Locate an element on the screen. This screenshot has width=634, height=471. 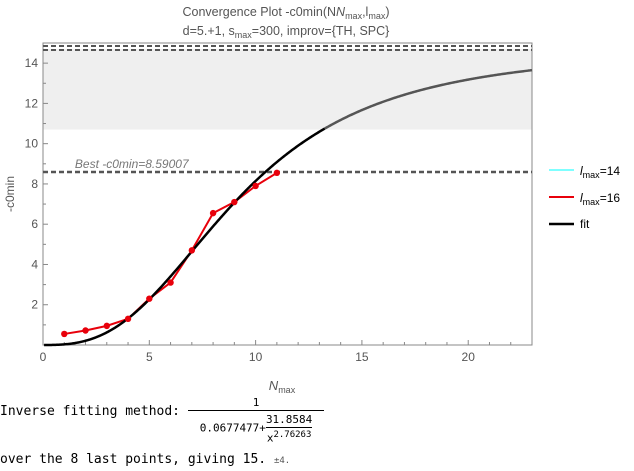
fit-summary-error: ±4. is located at coordinates (282, 461).